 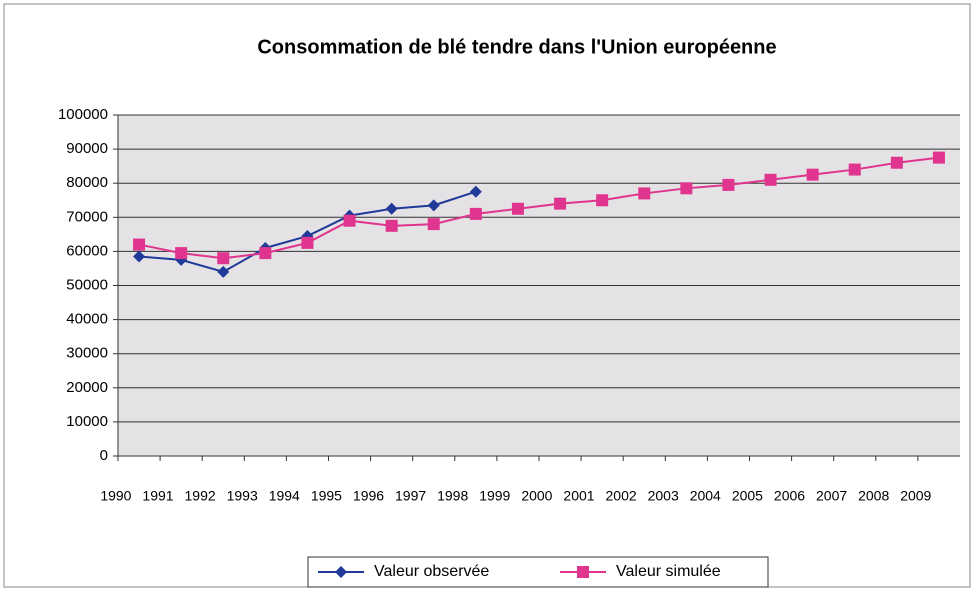 What do you see at coordinates (87, 353) in the screenshot?
I see `y-tick-label: 30000` at bounding box center [87, 353].